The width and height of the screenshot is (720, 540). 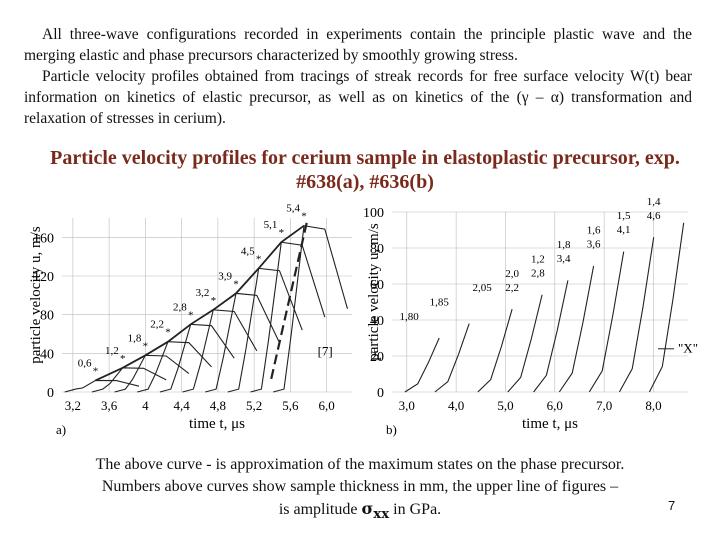 I want to click on xtick-b-3: 6,0, so click(x=555, y=405).